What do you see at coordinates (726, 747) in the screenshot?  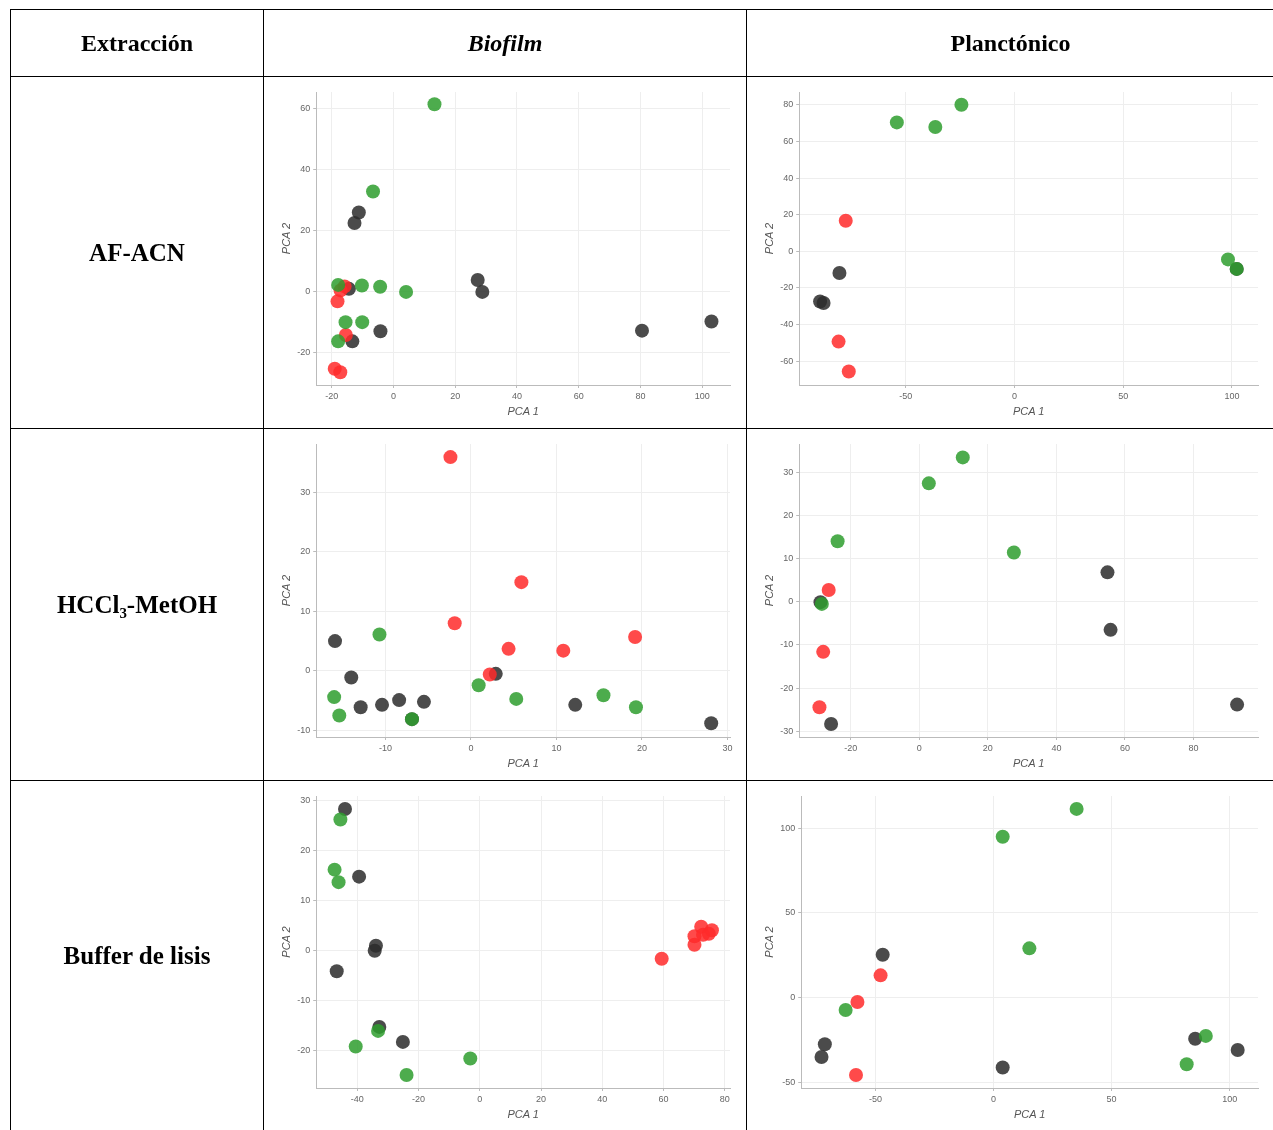 I see `x-tick-label: 30` at bounding box center [726, 747].